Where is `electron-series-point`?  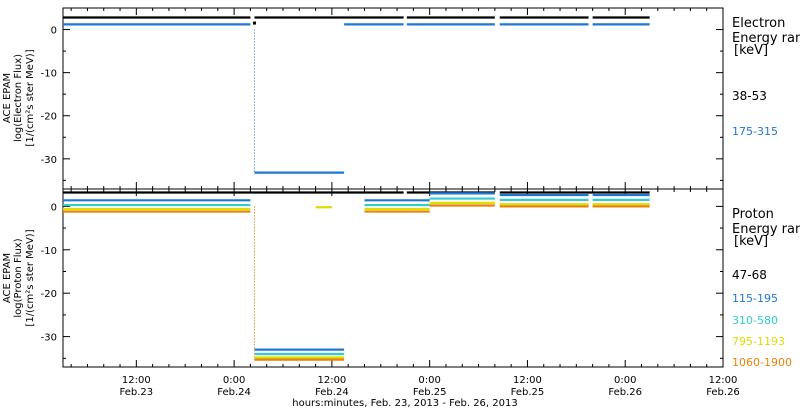
electron-series-point is located at coordinates (254, 23).